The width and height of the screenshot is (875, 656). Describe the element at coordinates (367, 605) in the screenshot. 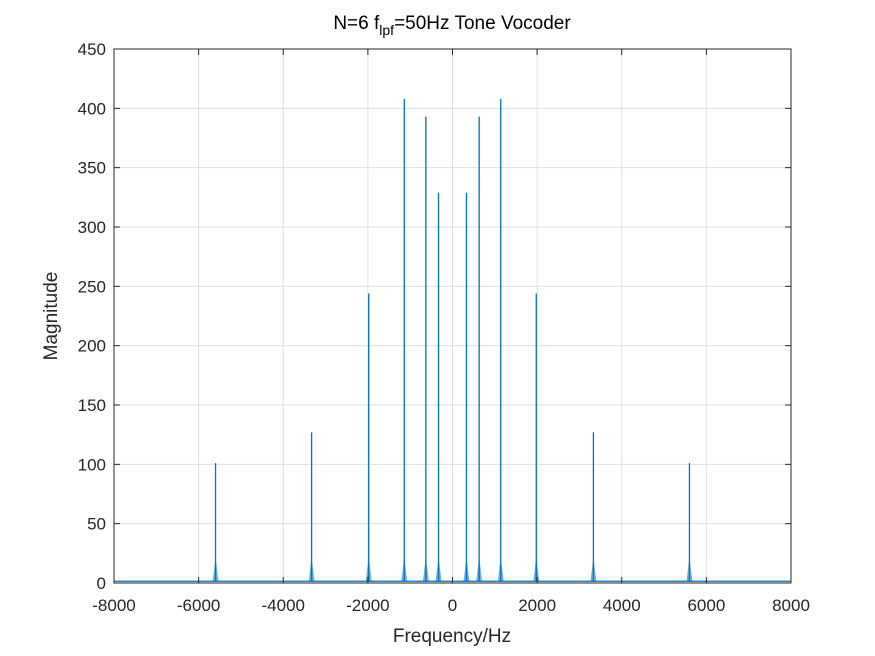

I see `x-tick-label: -2000` at that location.